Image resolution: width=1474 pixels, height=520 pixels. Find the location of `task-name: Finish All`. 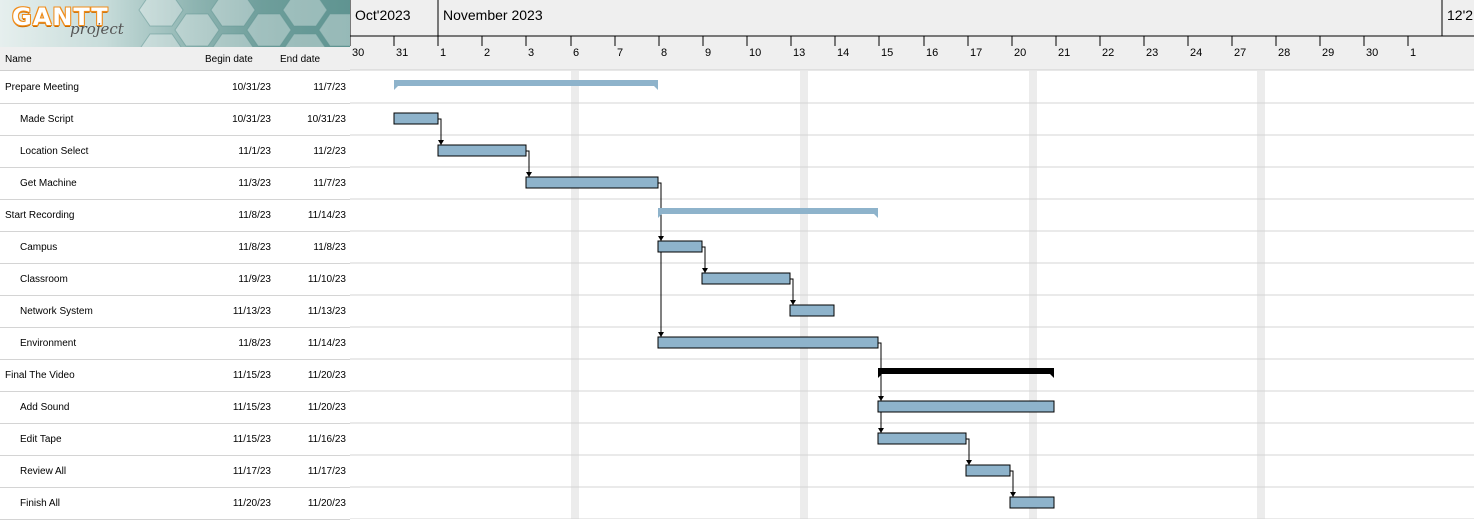

task-name: Finish All is located at coordinates (40, 503).